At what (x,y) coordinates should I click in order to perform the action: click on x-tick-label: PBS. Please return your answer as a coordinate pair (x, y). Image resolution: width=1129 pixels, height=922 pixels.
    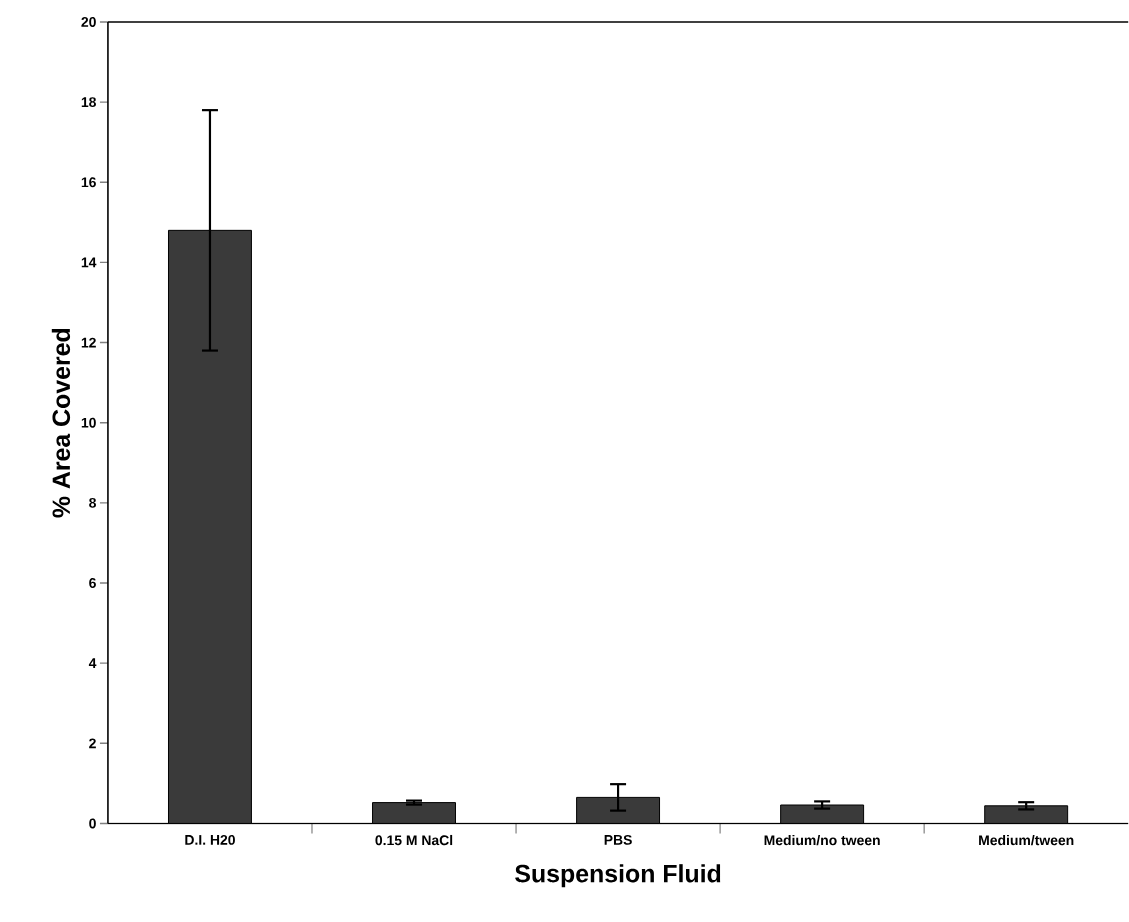
    Looking at the image, I should click on (618, 839).